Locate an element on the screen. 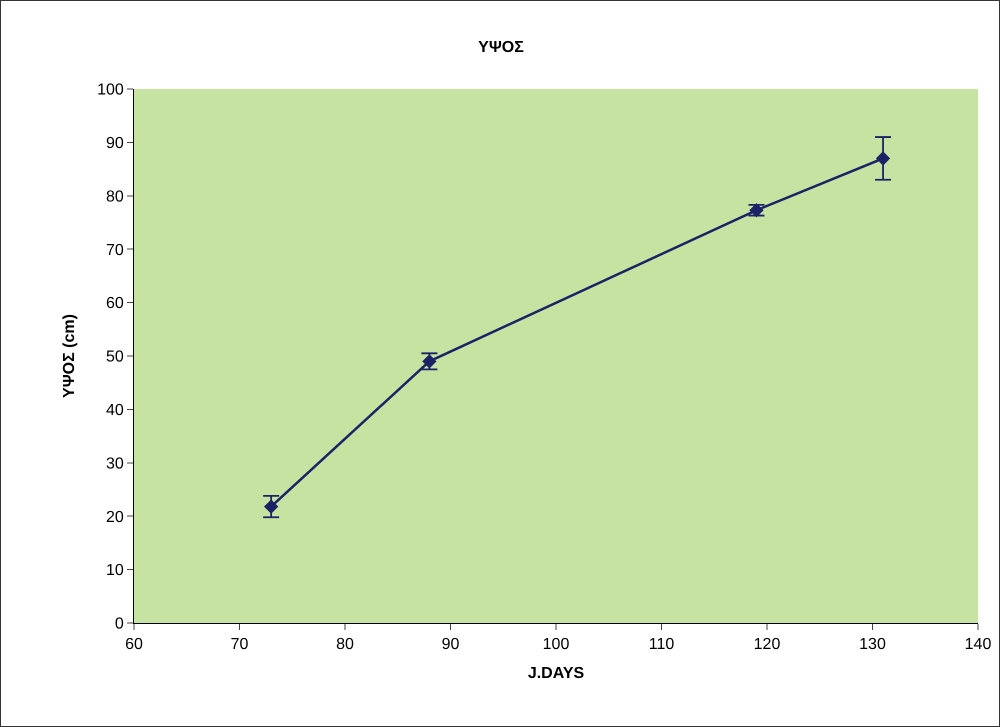  x-tick-label: 140 is located at coordinates (978, 645).